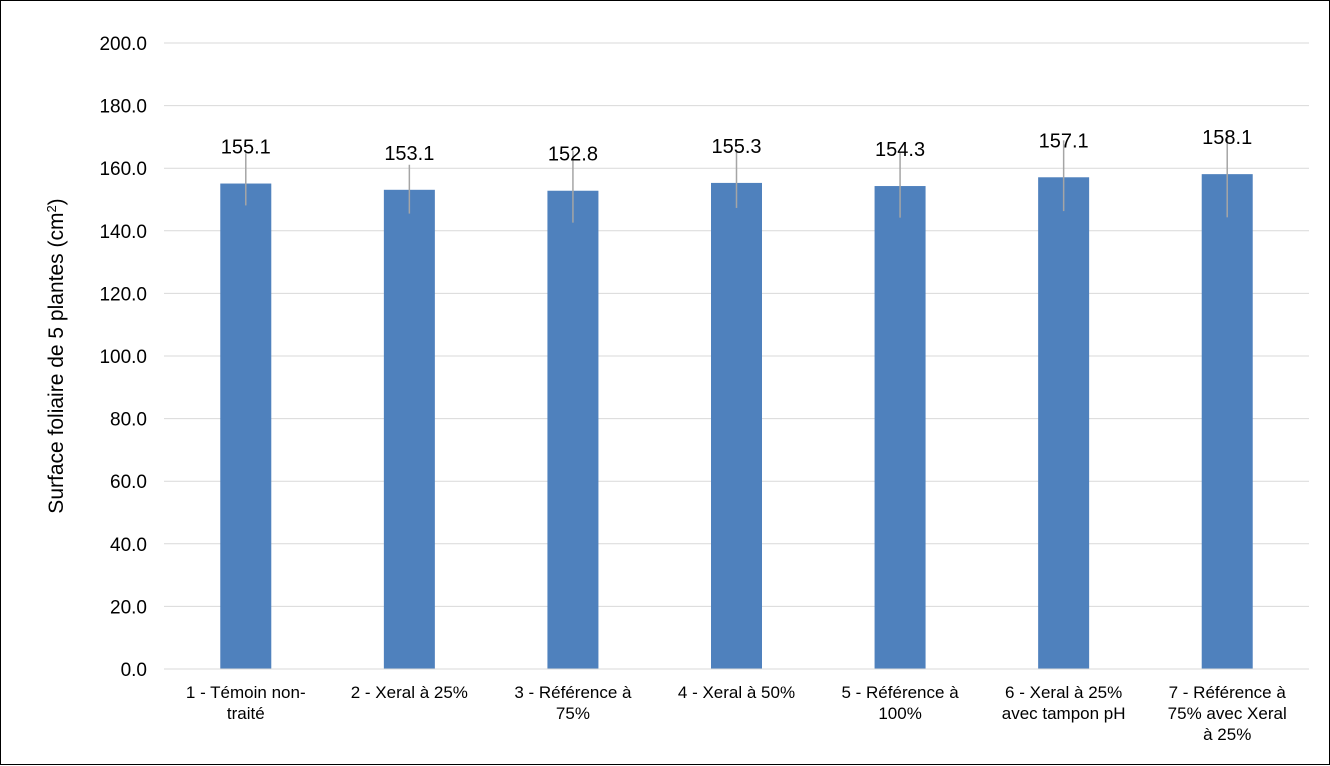 This screenshot has height=766, width=1330. Describe the element at coordinates (736, 147) in the screenshot. I see `data-label: 155.3` at that location.